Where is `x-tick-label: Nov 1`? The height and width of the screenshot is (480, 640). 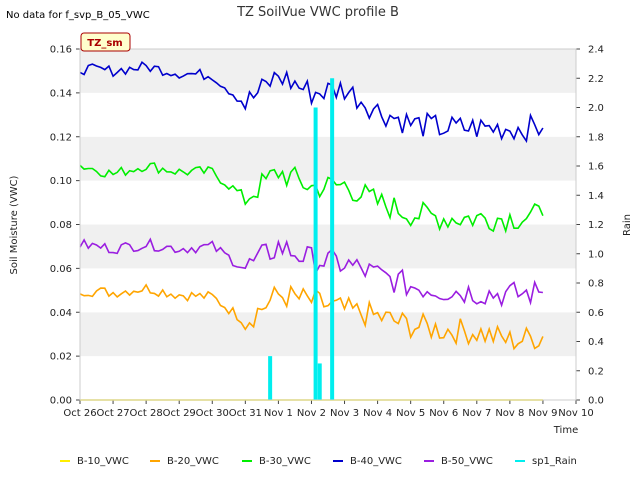 x-tick-label: Nov 1 is located at coordinates (278, 413).